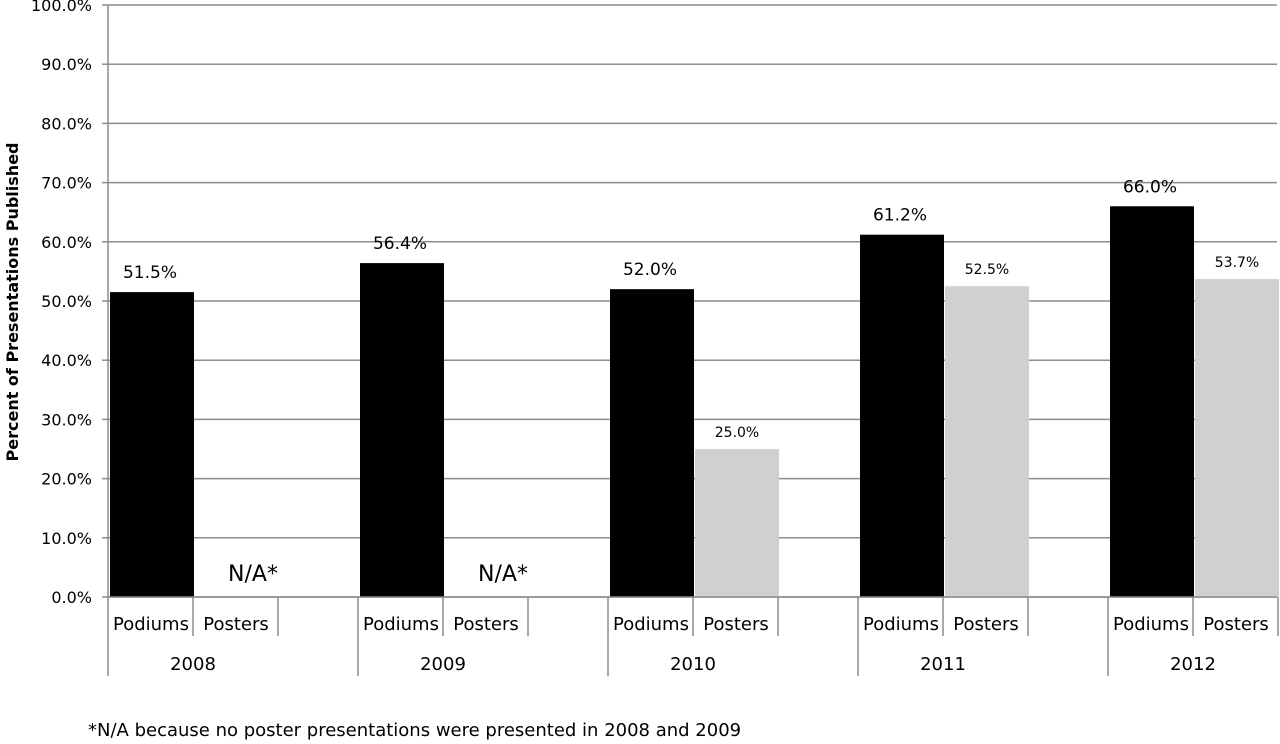  I want to click on bar-posters-2012, so click(1237, 438).